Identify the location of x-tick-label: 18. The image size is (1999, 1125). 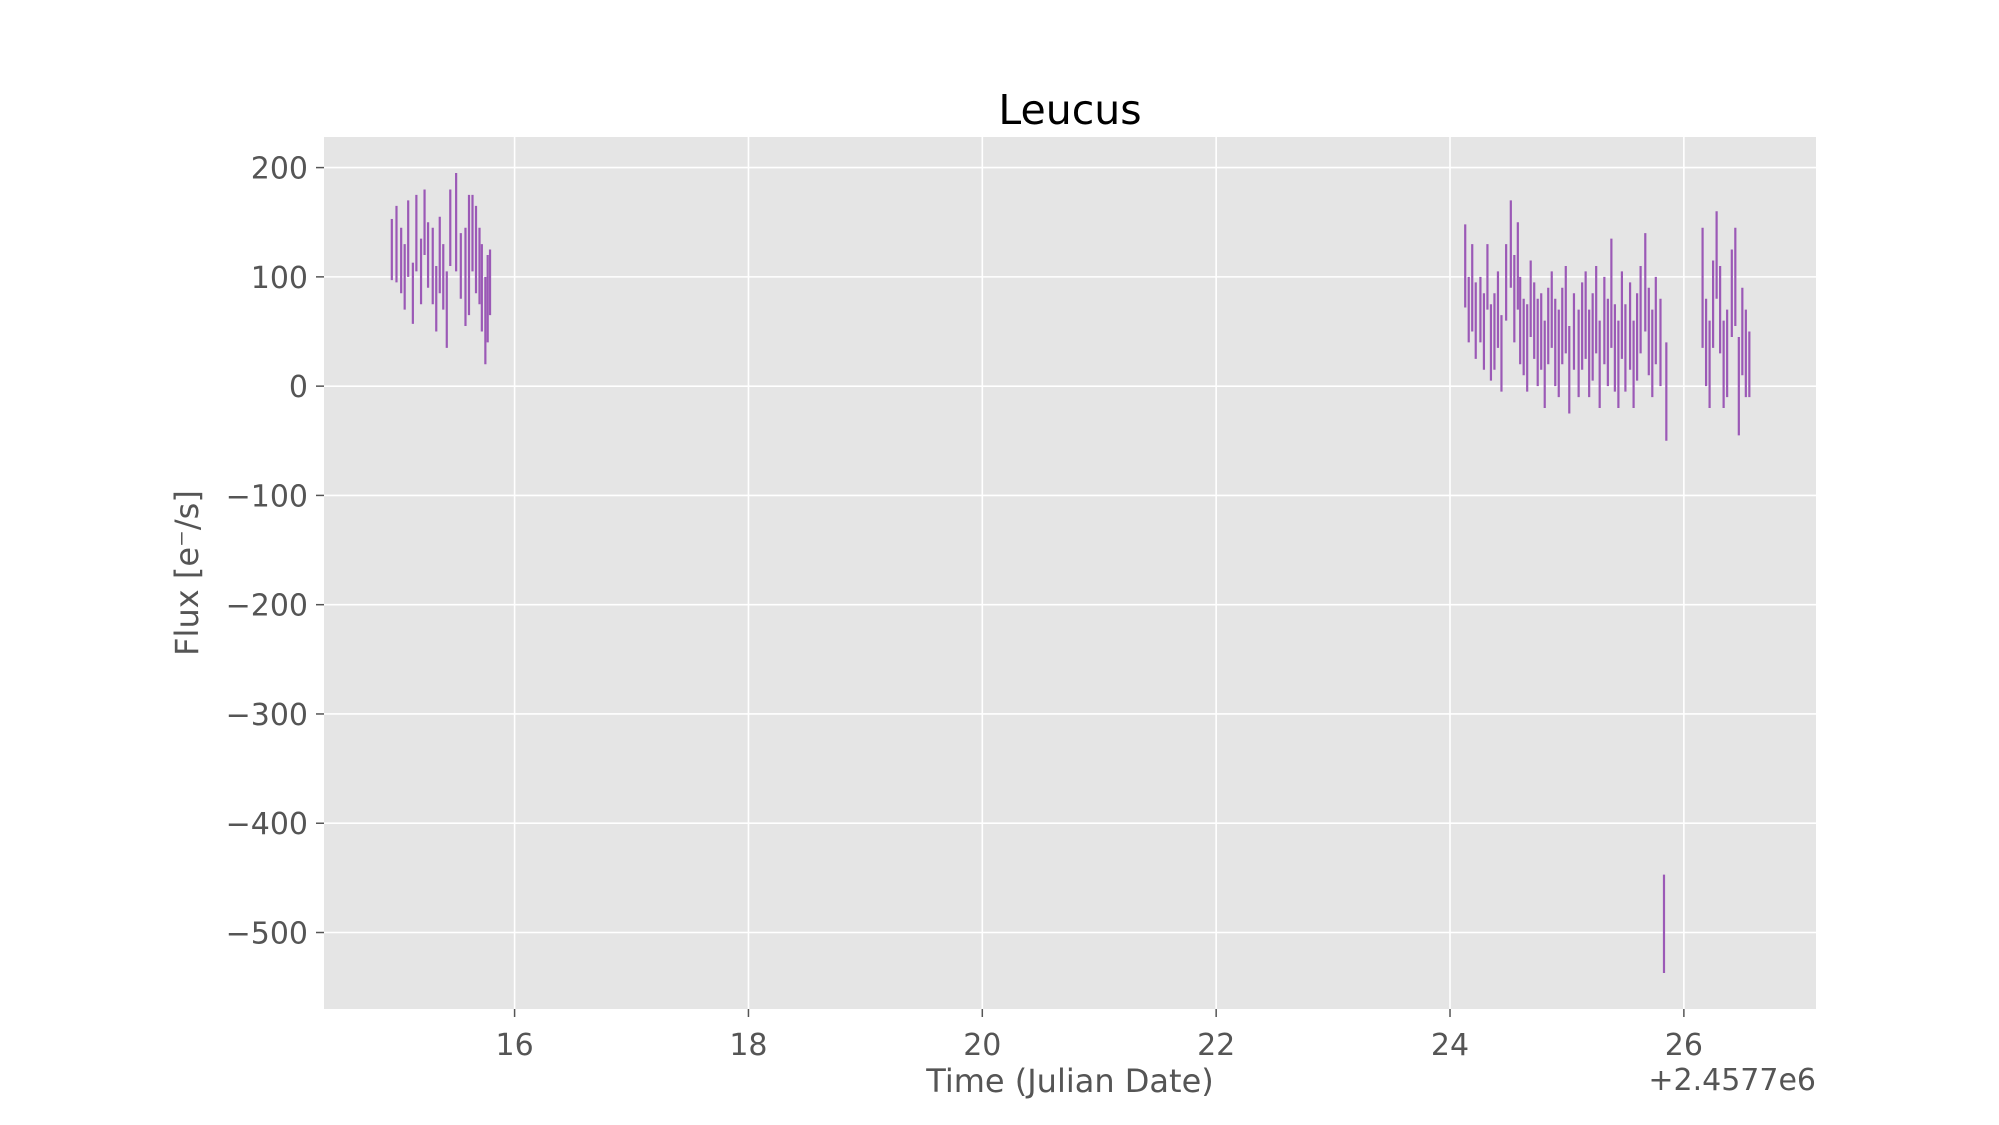
(748, 1045).